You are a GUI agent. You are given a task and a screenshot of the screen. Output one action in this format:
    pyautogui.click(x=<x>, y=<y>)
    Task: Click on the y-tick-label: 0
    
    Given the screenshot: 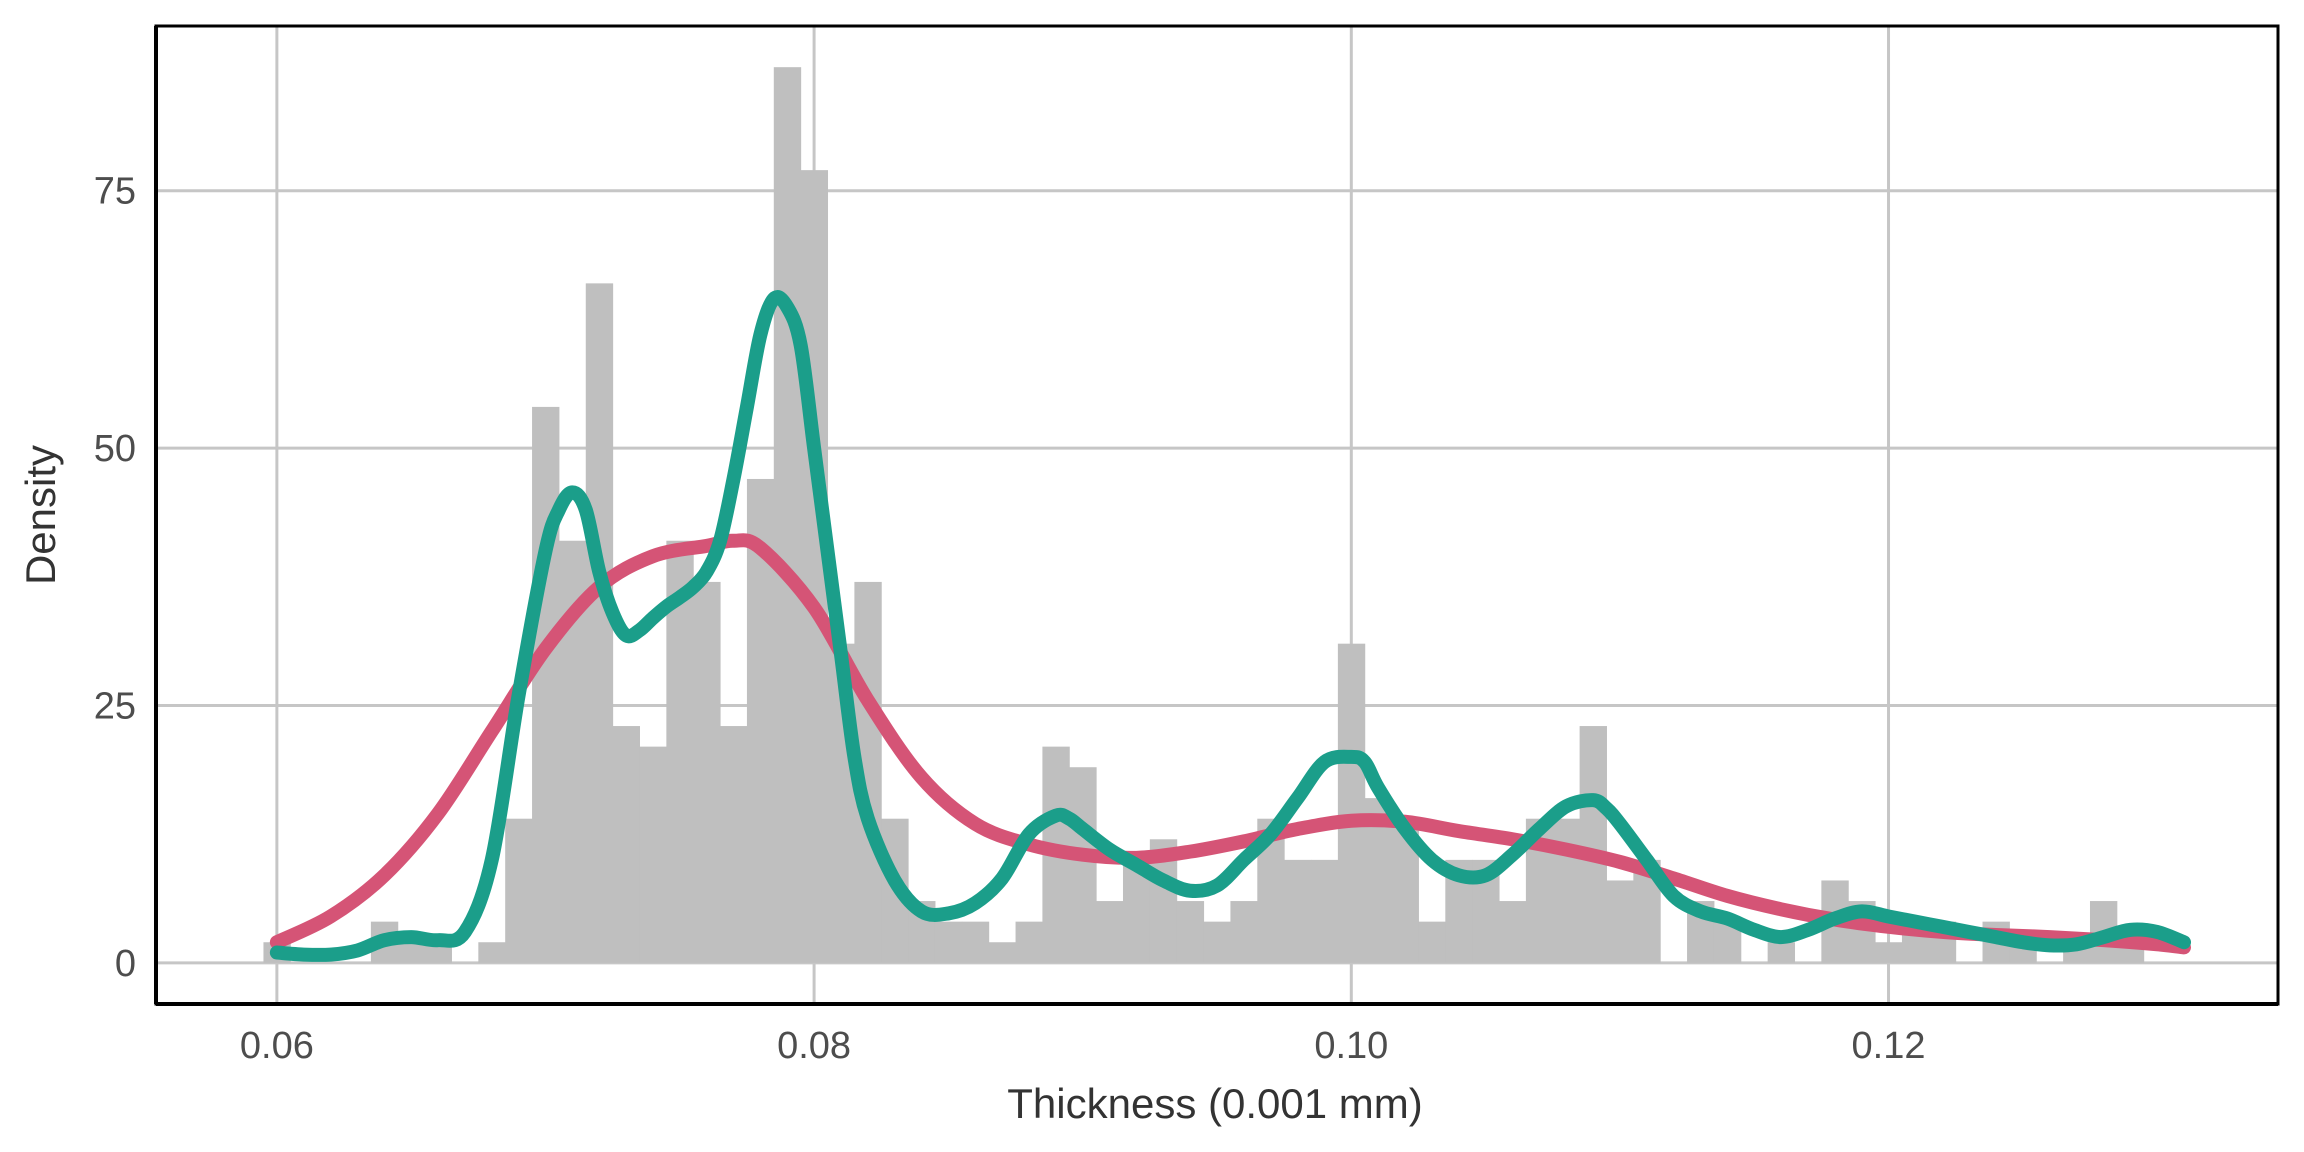 What is the action you would take?
    pyautogui.click(x=125, y=964)
    